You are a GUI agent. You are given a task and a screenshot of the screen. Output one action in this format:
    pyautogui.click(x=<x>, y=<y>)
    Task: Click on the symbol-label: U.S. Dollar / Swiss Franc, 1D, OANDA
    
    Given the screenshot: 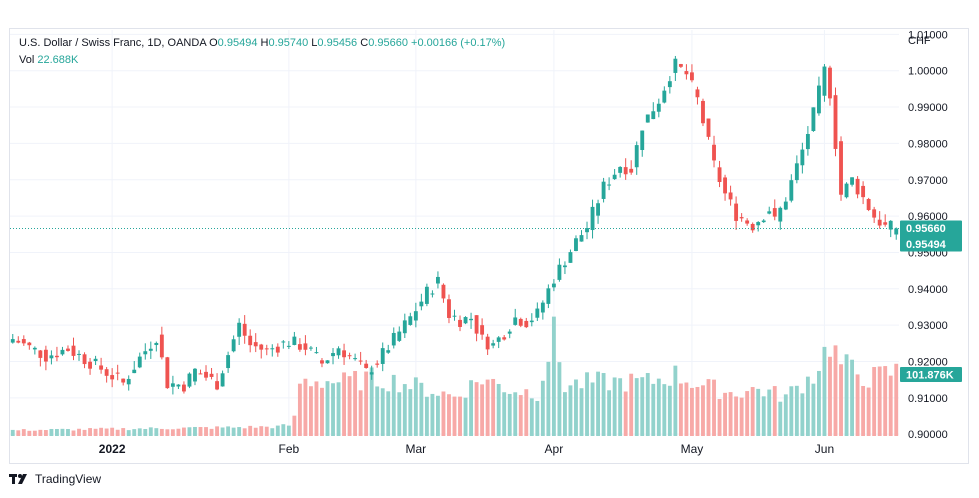 What is the action you would take?
    pyautogui.click(x=113, y=43)
    